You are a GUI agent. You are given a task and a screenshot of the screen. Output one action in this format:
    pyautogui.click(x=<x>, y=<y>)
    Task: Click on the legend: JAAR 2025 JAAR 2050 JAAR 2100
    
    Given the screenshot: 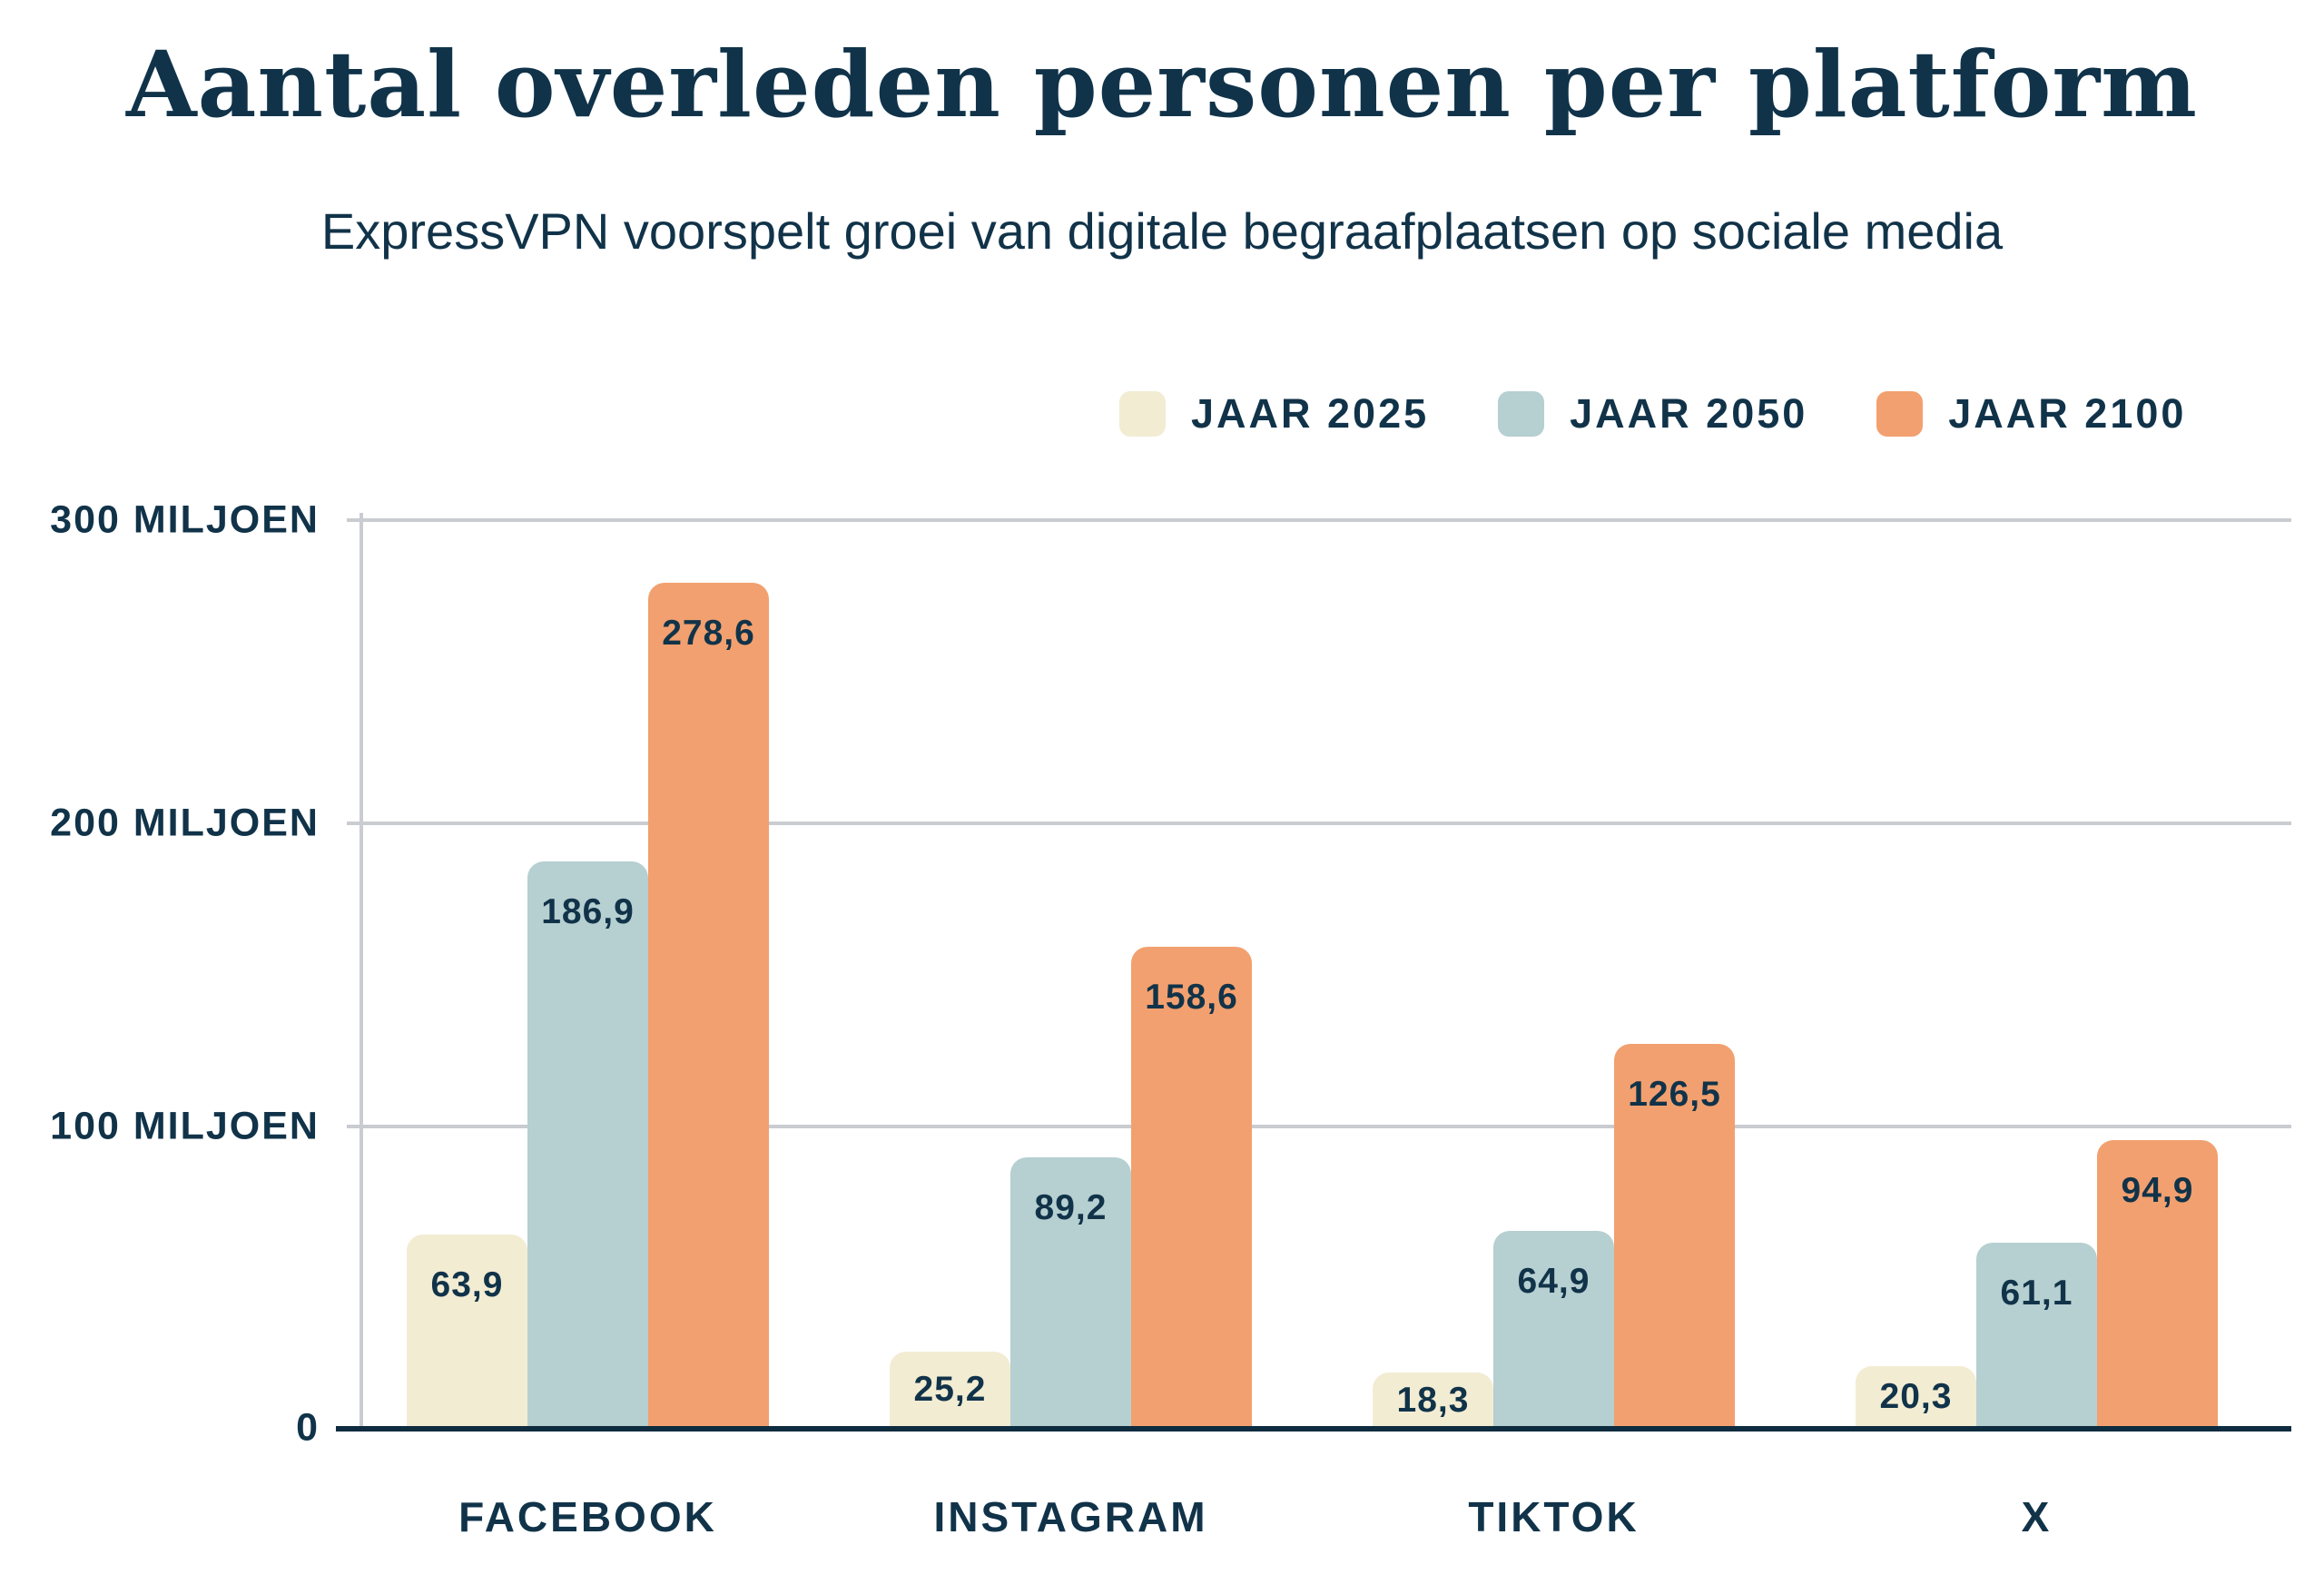 What is the action you would take?
    pyautogui.click(x=1652, y=414)
    